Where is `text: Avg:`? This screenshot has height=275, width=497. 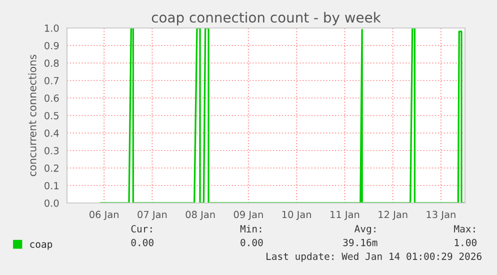
text: Avg: is located at coordinates (365, 229).